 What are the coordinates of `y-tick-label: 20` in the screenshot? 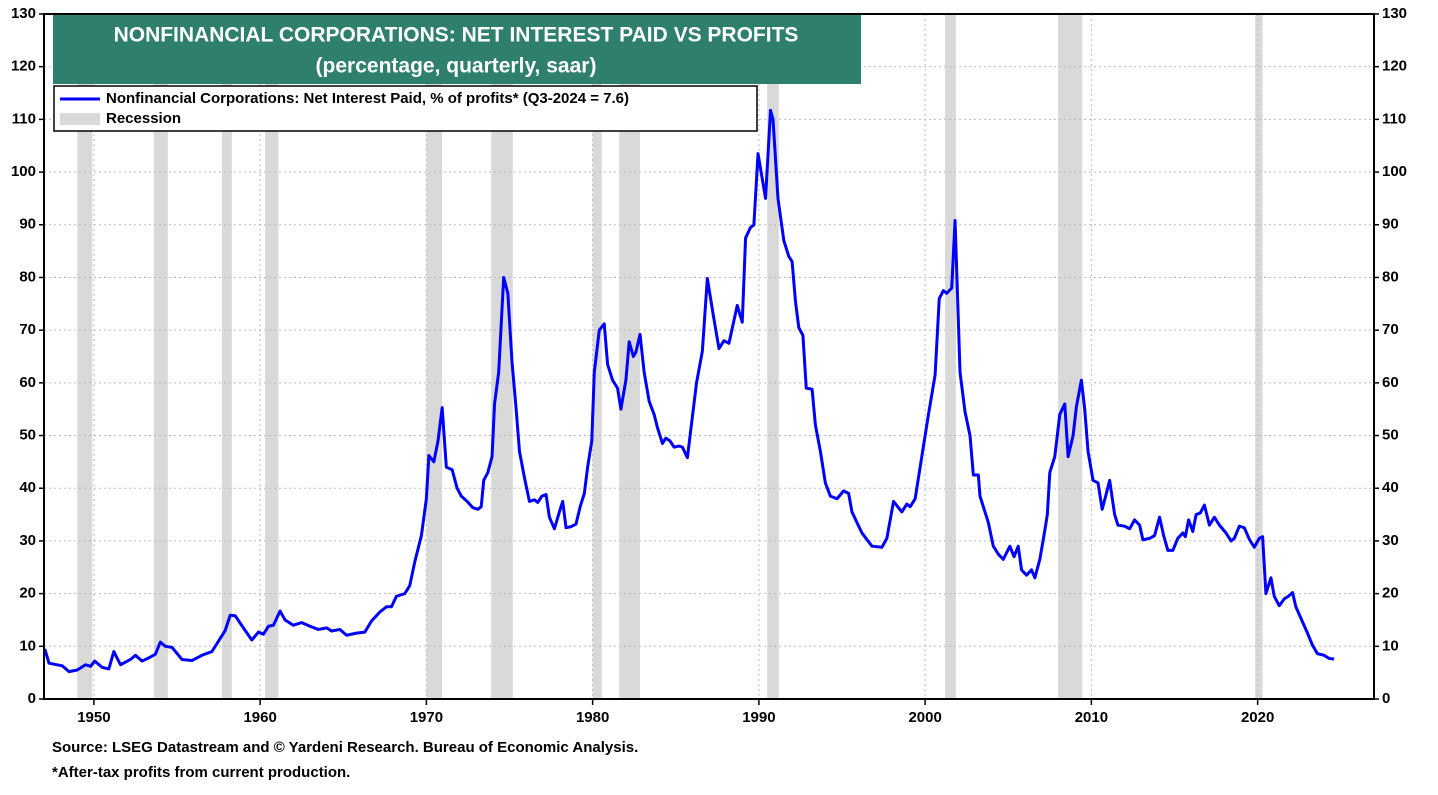 It's located at (27, 593).